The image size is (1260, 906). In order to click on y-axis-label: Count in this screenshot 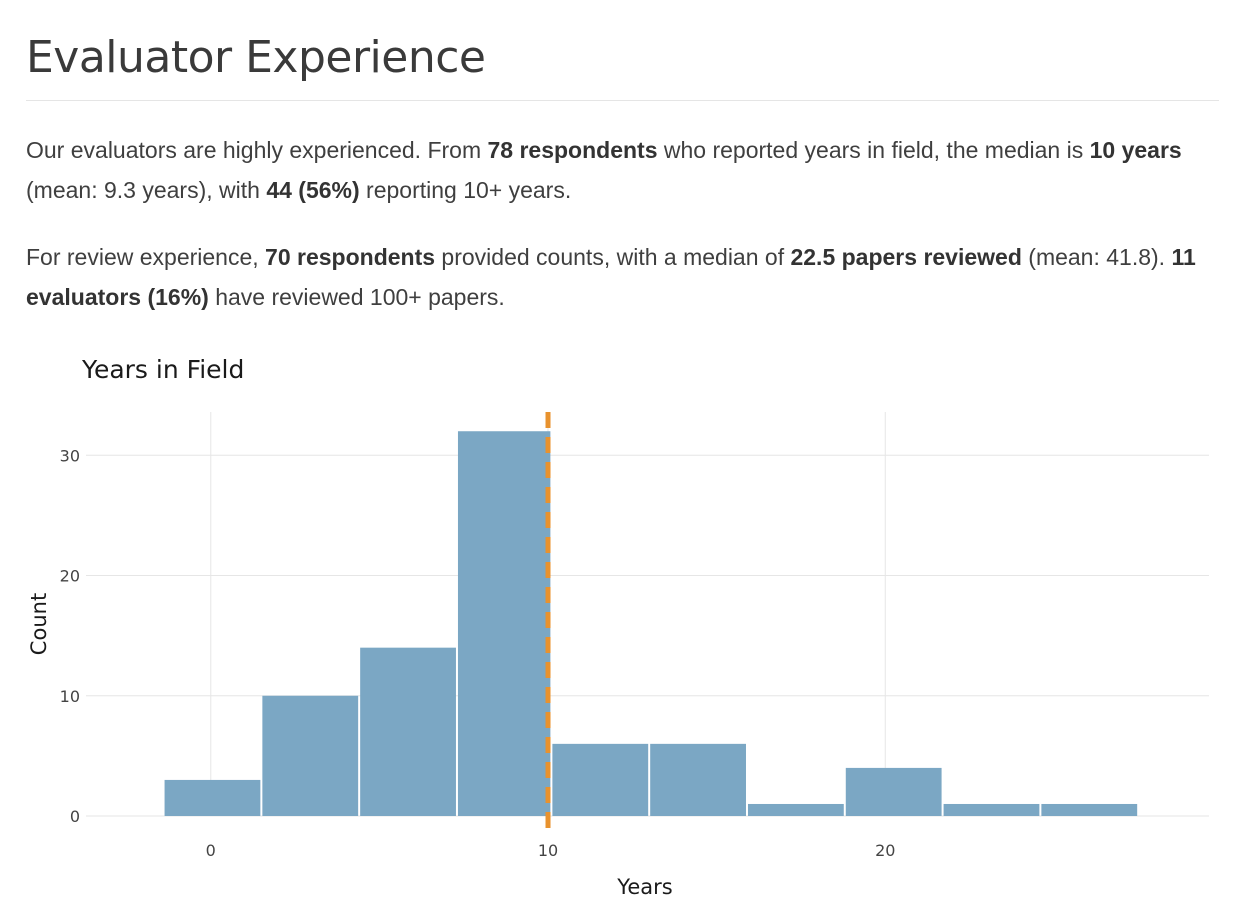, I will do `click(39, 624)`.